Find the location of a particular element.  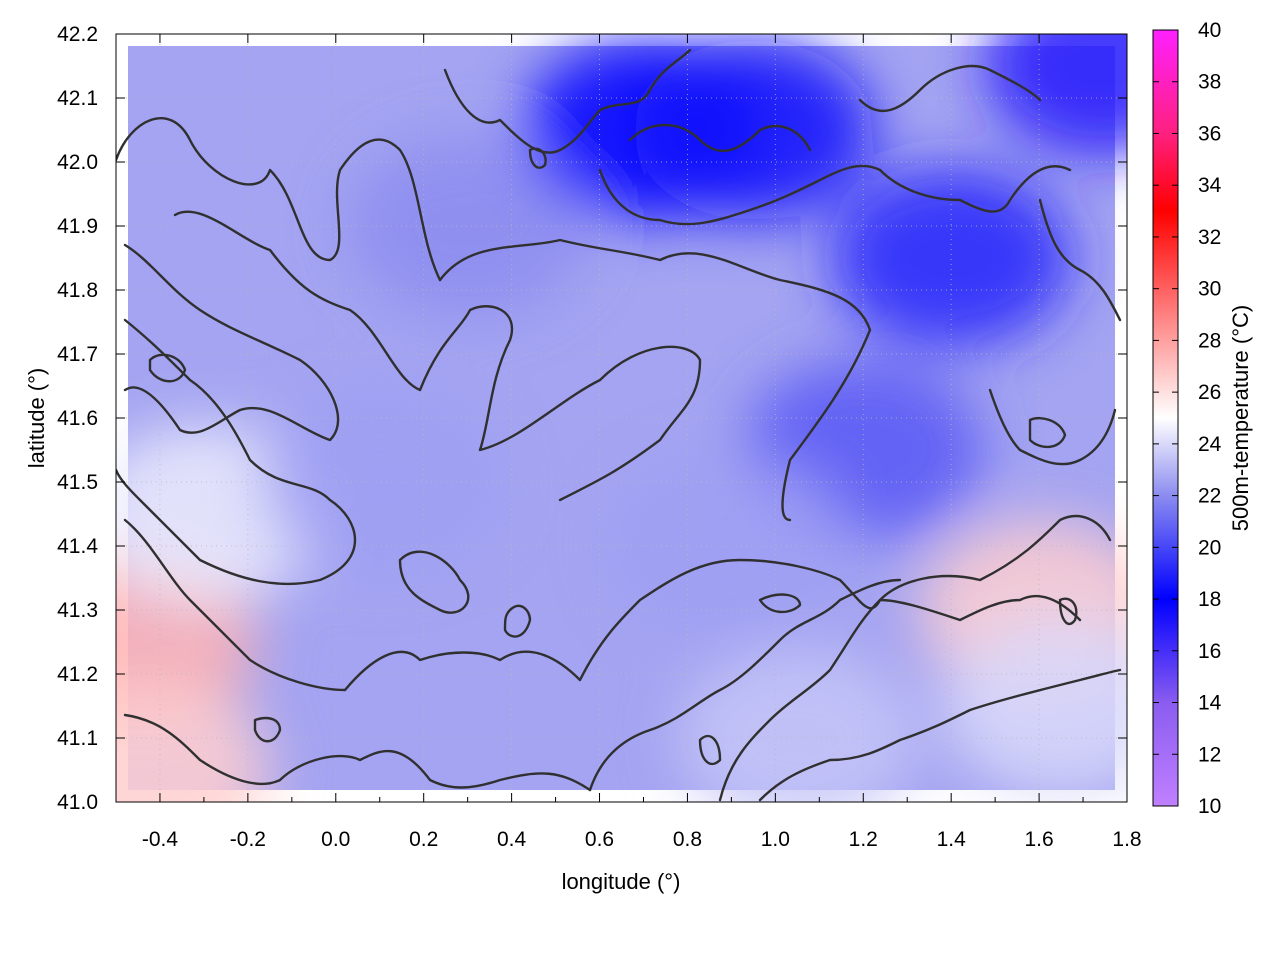

colorbar-tick-label: 12 is located at coordinates (1209, 754).